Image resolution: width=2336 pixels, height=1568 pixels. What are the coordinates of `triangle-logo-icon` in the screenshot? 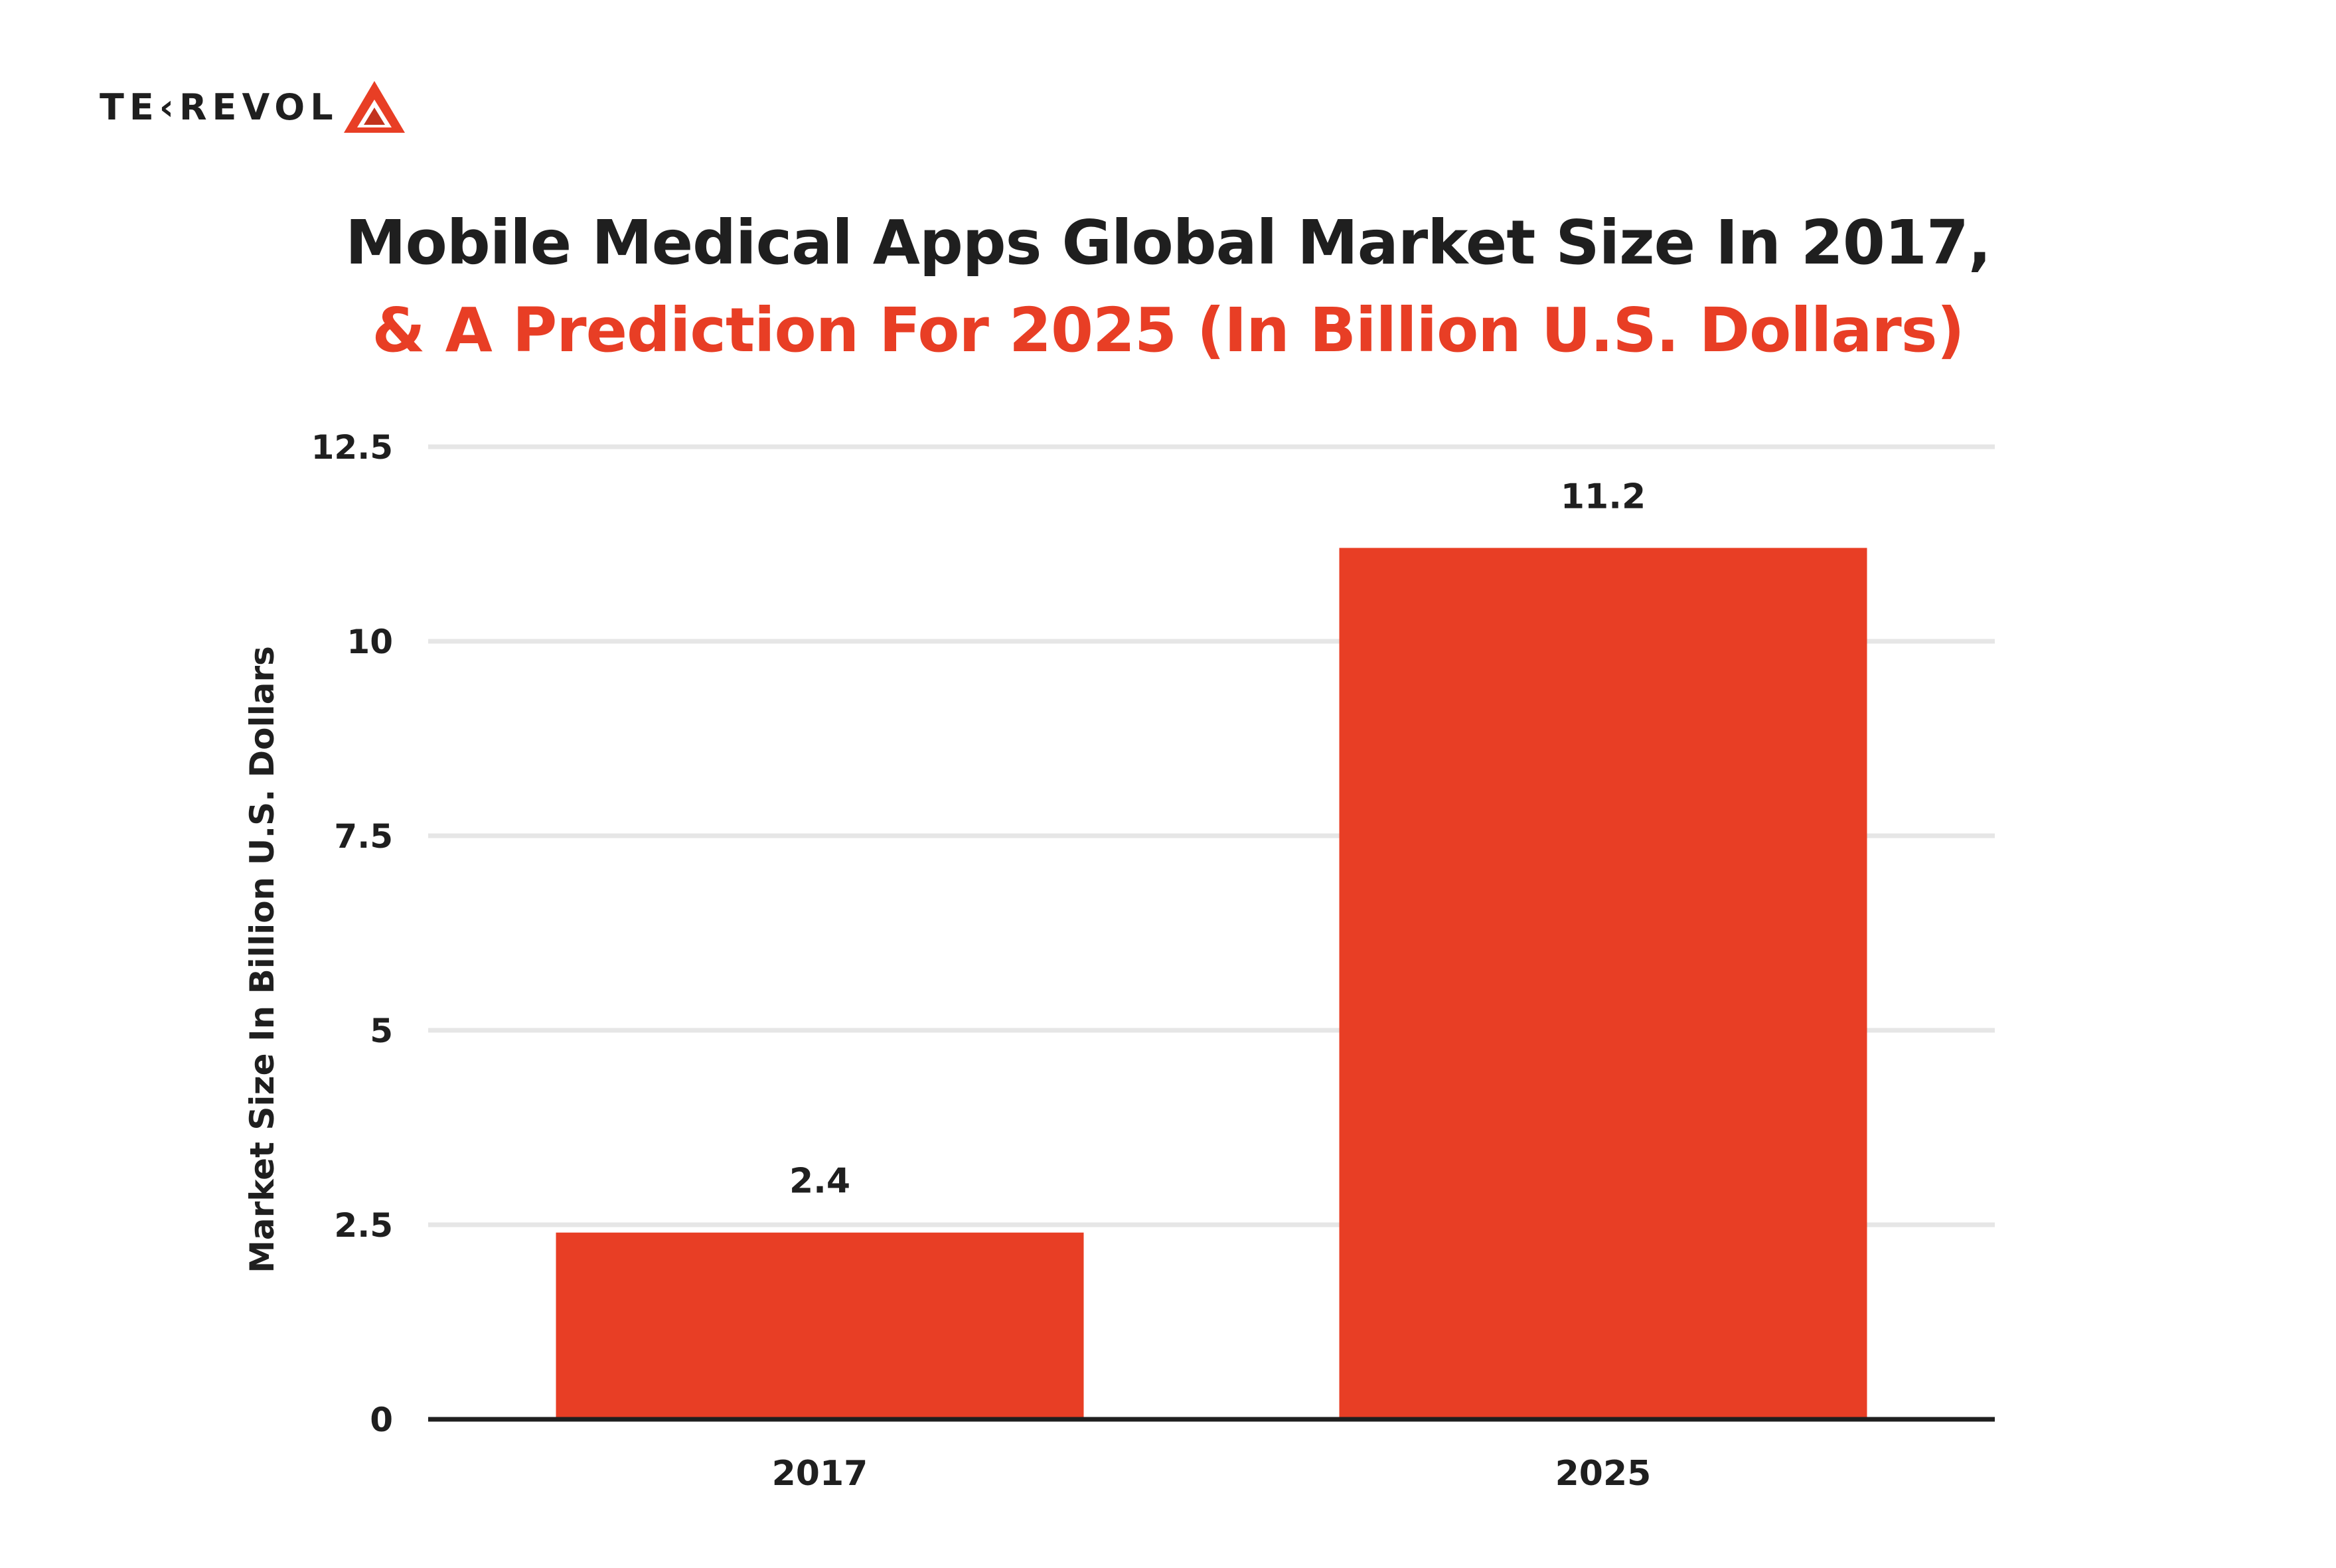 It's located at (374, 107).